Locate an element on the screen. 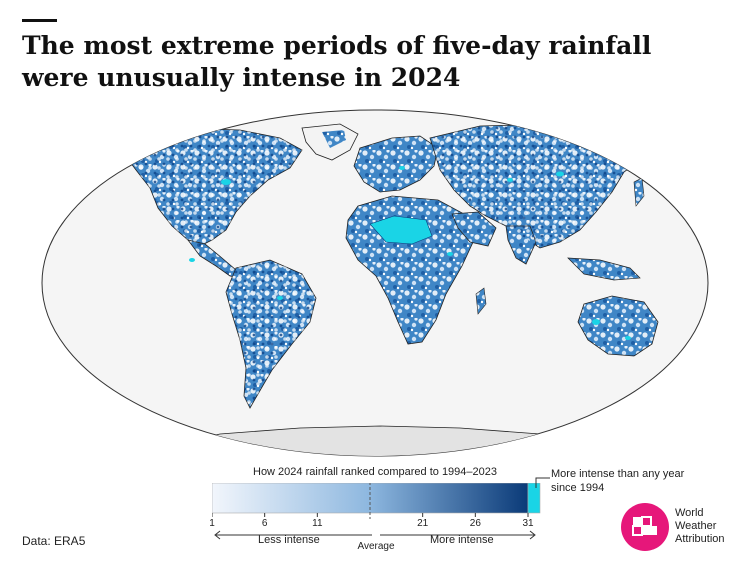  brand-name-line3: Attribution is located at coordinates (700, 539).